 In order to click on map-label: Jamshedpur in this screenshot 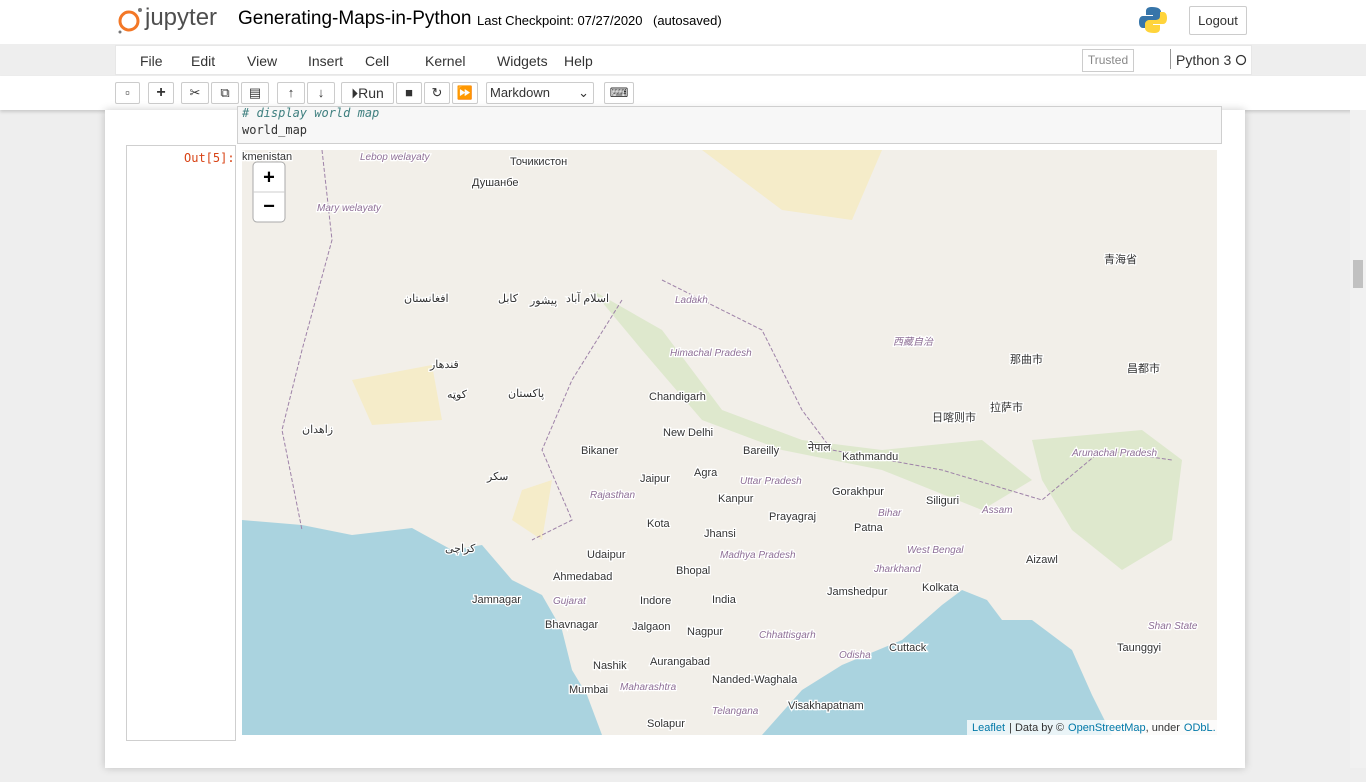, I will do `click(857, 592)`.